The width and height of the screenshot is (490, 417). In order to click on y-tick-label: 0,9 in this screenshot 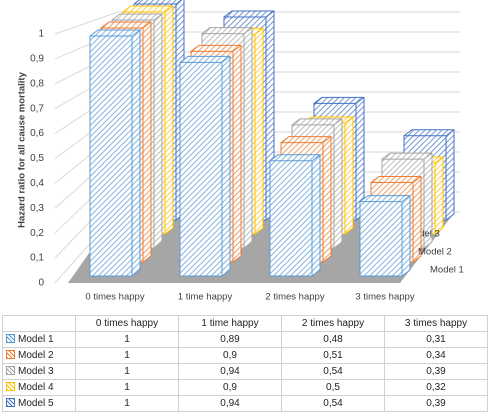, I will do `click(37, 59)`.